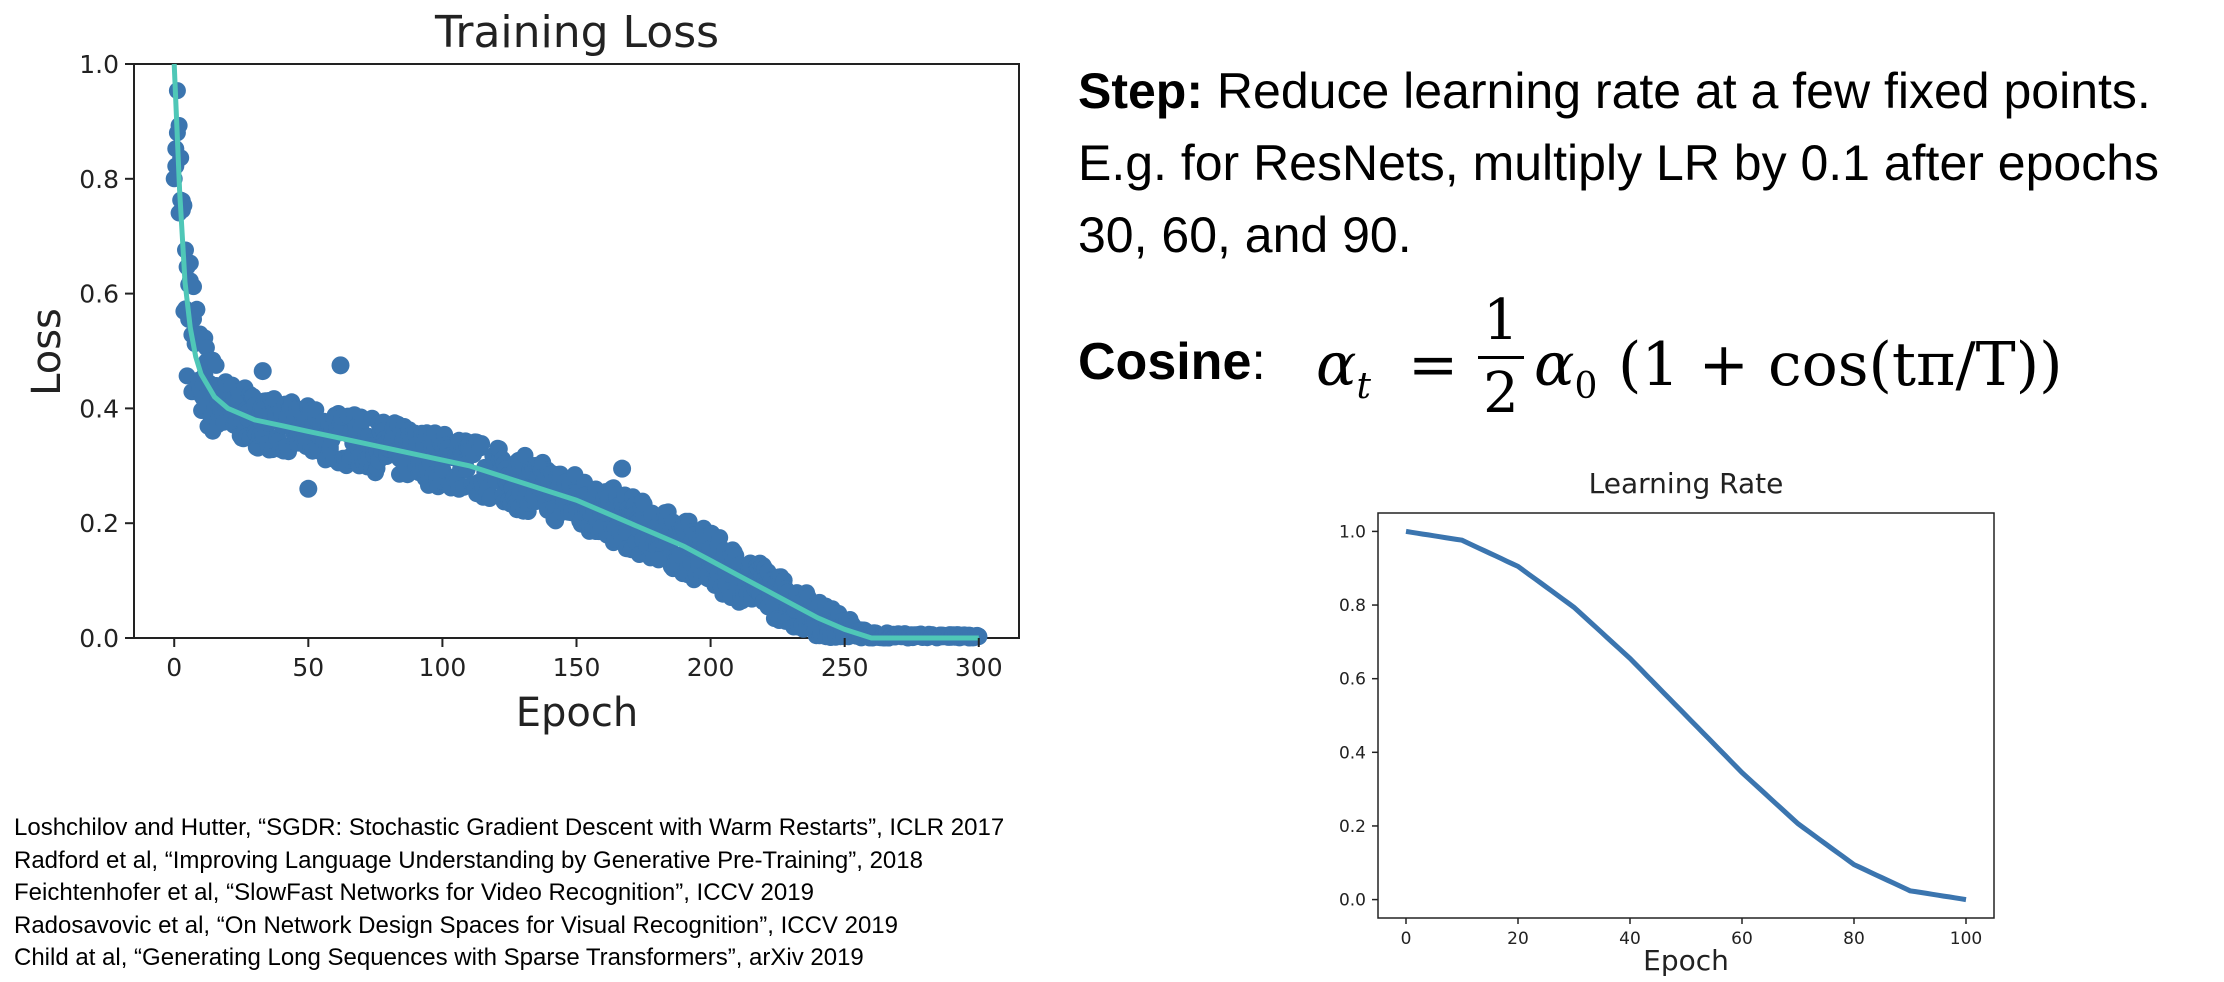 Image resolution: width=2224 pixels, height=982 pixels. What do you see at coordinates (1352, 606) in the screenshot?
I see `lr-y-tick-label: 0.8` at bounding box center [1352, 606].